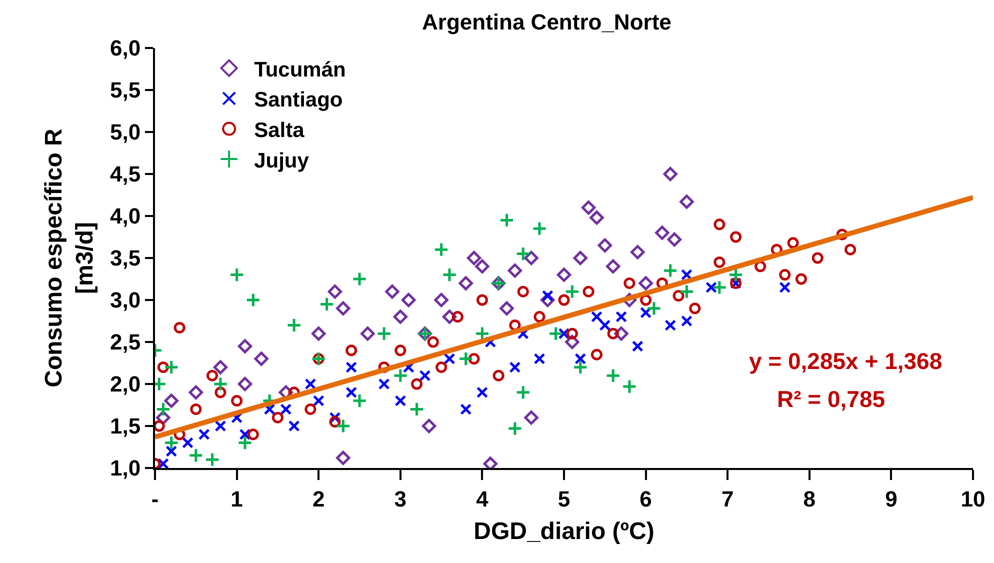 This screenshot has height=563, width=994. I want to click on y-tick-label: 4,0, so click(125, 216).